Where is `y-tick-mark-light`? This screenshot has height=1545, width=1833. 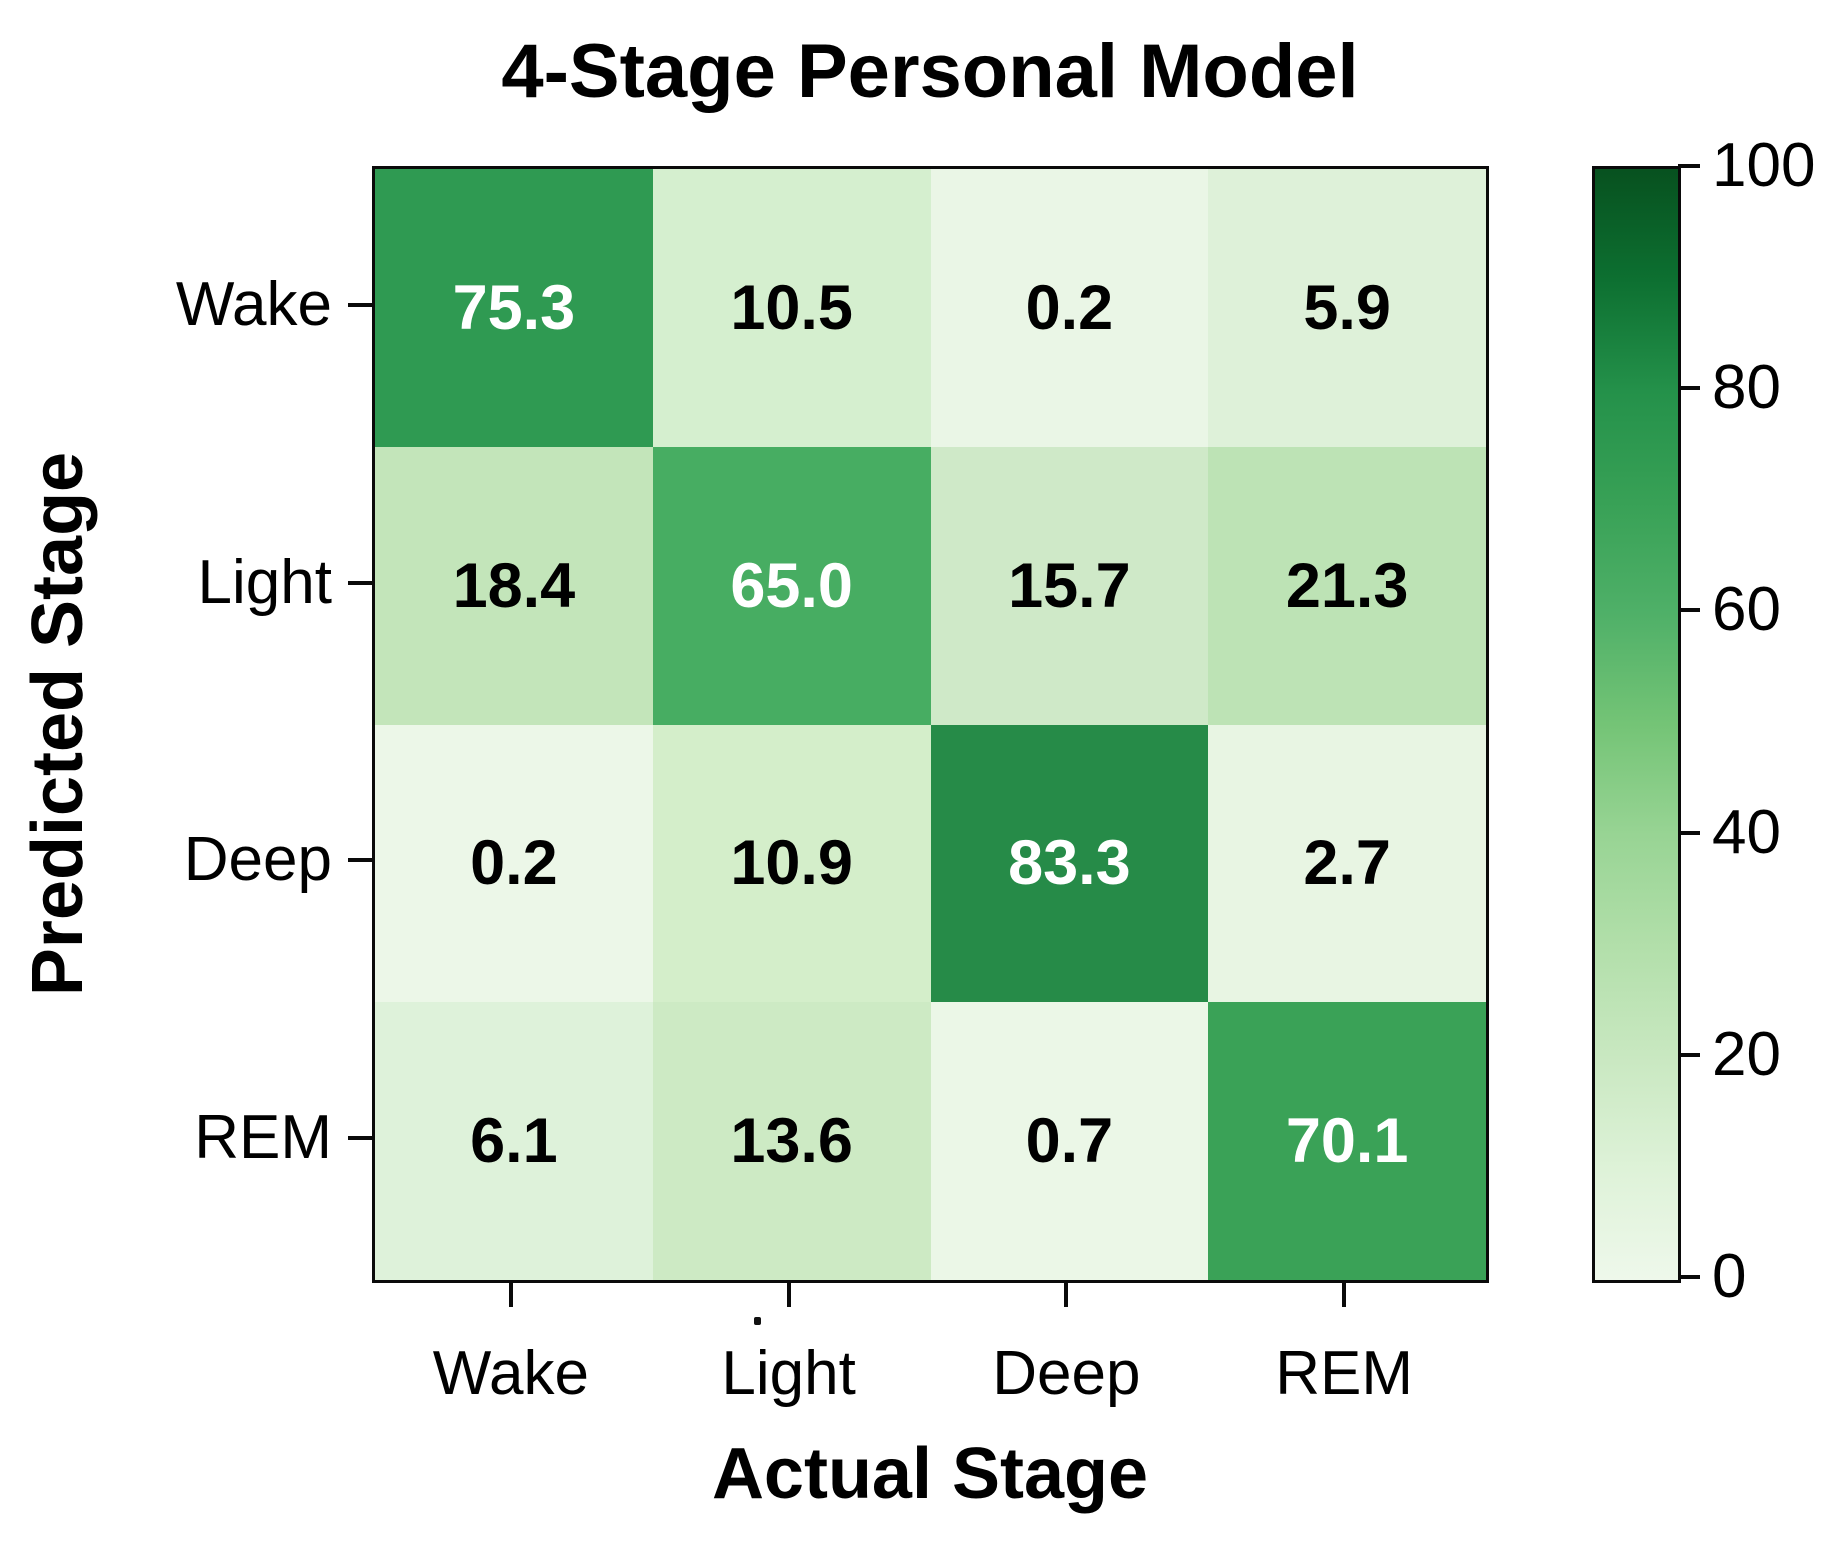
y-tick-mark-light is located at coordinates (360, 582).